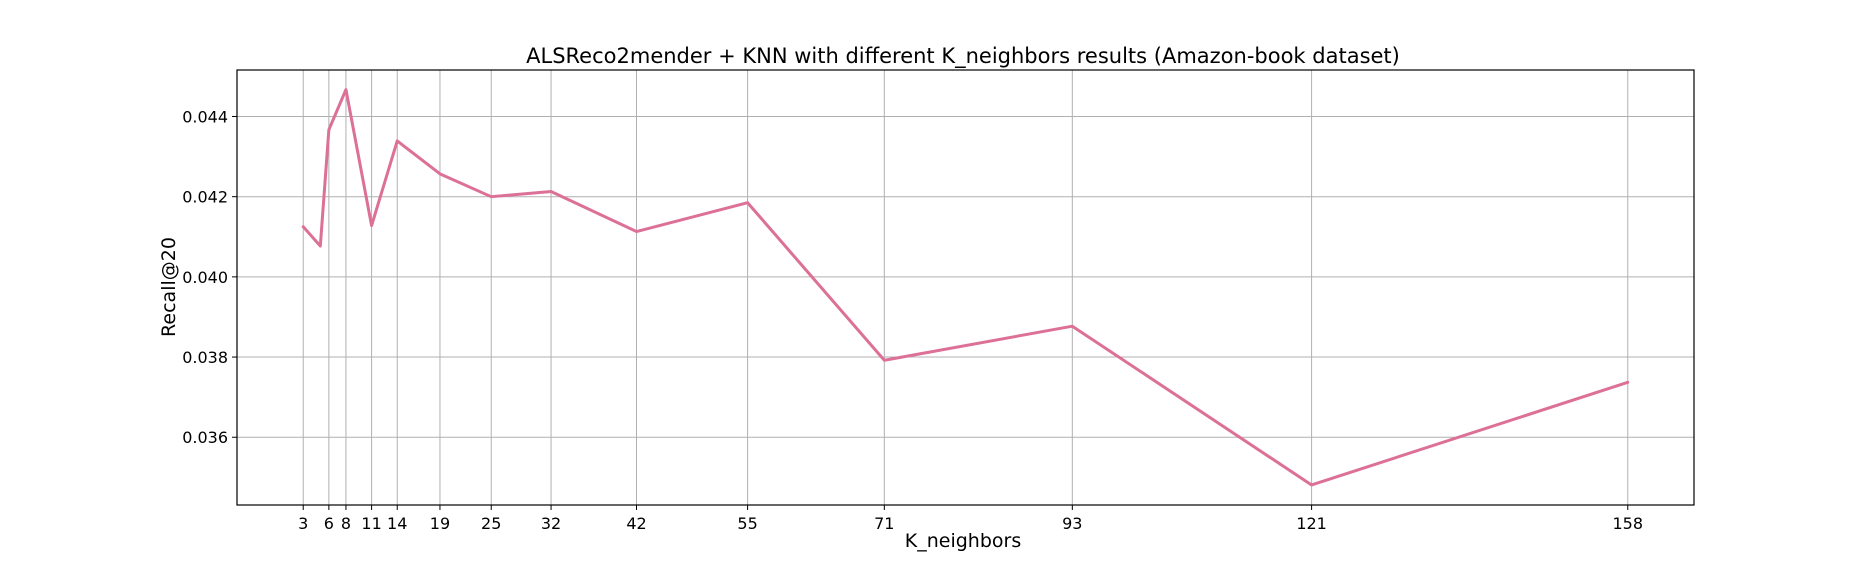  Describe the element at coordinates (303, 523) in the screenshot. I see `x-tick-label: 3` at that location.